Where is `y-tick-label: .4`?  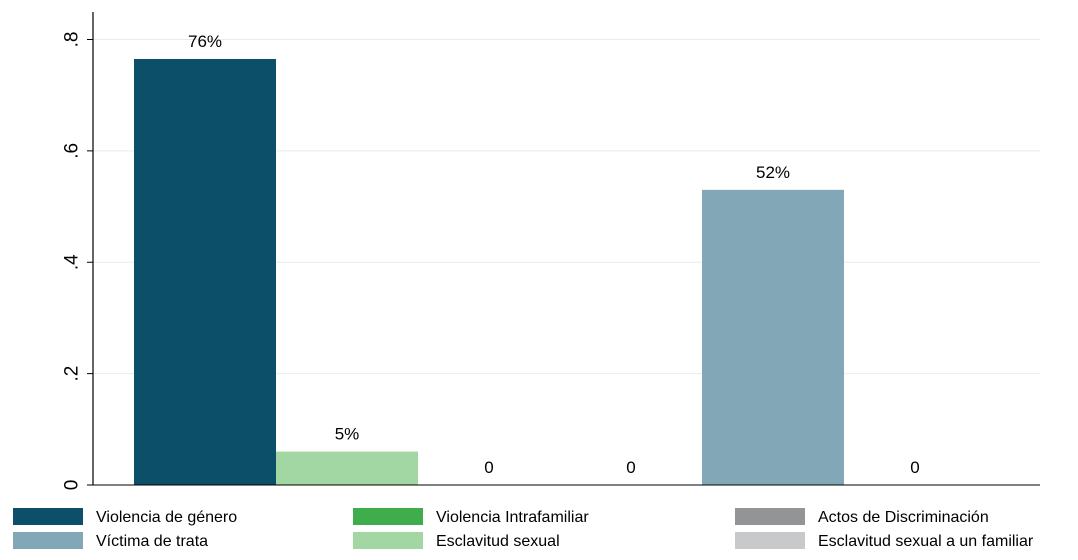 y-tick-label: .4 is located at coordinates (72, 262).